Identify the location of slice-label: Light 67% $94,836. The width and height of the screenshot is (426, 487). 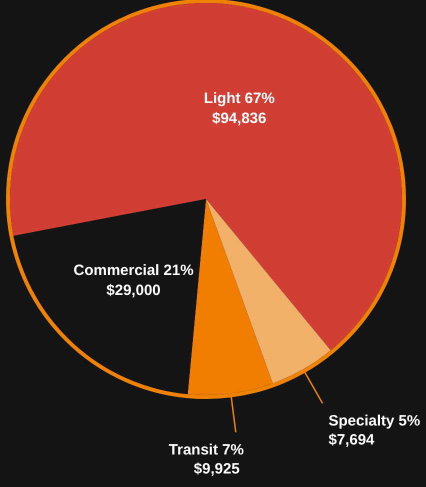
(239, 108).